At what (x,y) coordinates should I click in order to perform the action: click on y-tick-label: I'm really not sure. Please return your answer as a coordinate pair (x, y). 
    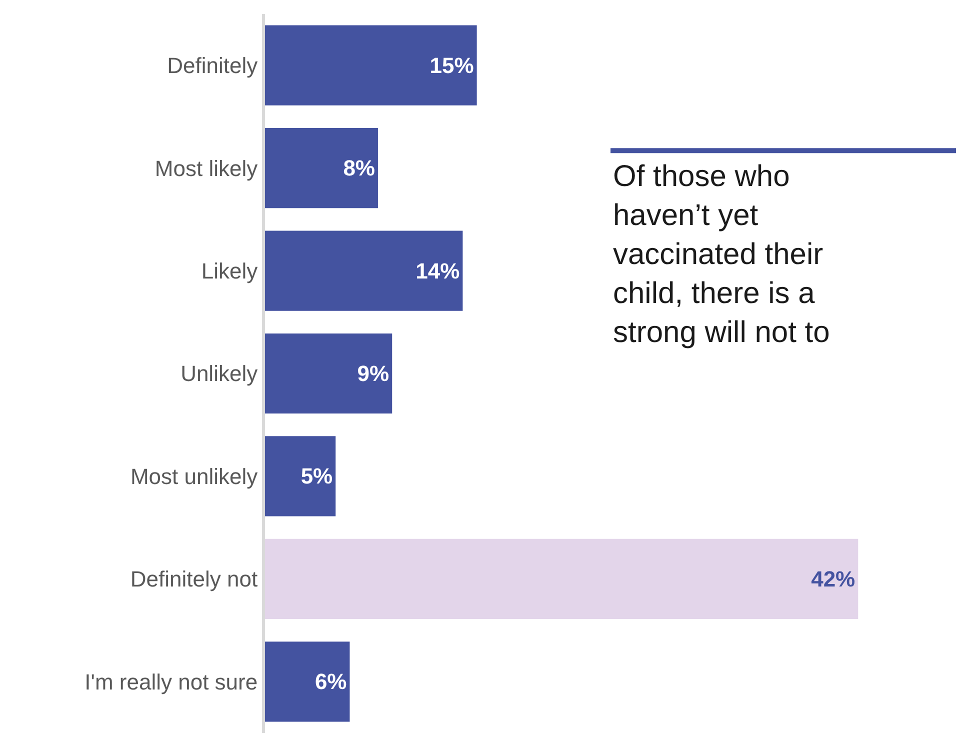
    Looking at the image, I should click on (171, 681).